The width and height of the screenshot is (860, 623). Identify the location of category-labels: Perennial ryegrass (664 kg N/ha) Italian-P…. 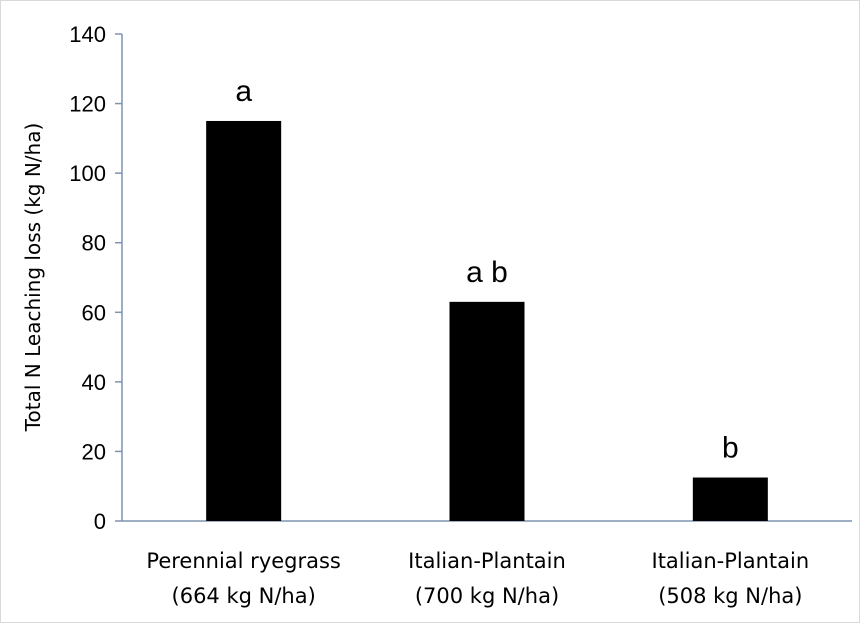
(477, 578).